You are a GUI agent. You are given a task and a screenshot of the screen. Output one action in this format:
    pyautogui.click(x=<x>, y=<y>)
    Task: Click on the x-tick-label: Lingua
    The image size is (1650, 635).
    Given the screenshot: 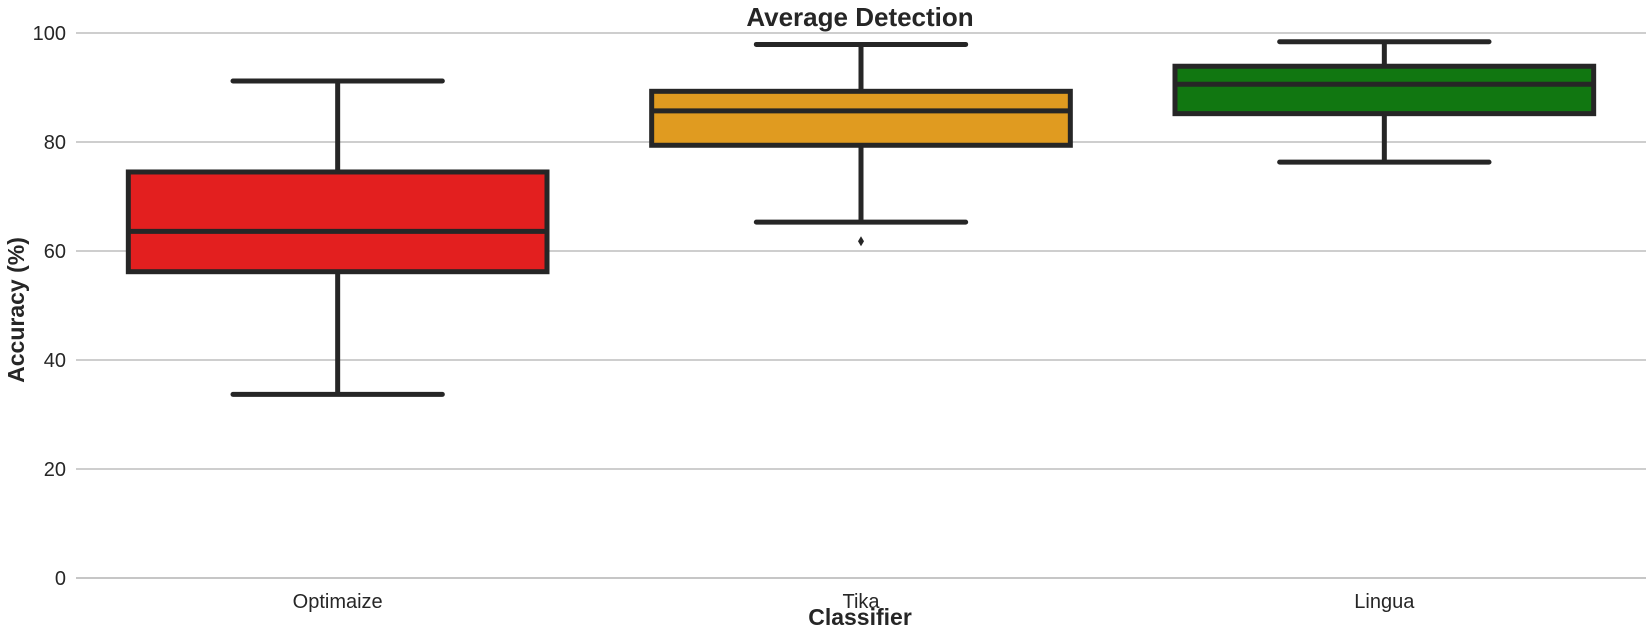 What is the action you would take?
    pyautogui.click(x=1384, y=602)
    